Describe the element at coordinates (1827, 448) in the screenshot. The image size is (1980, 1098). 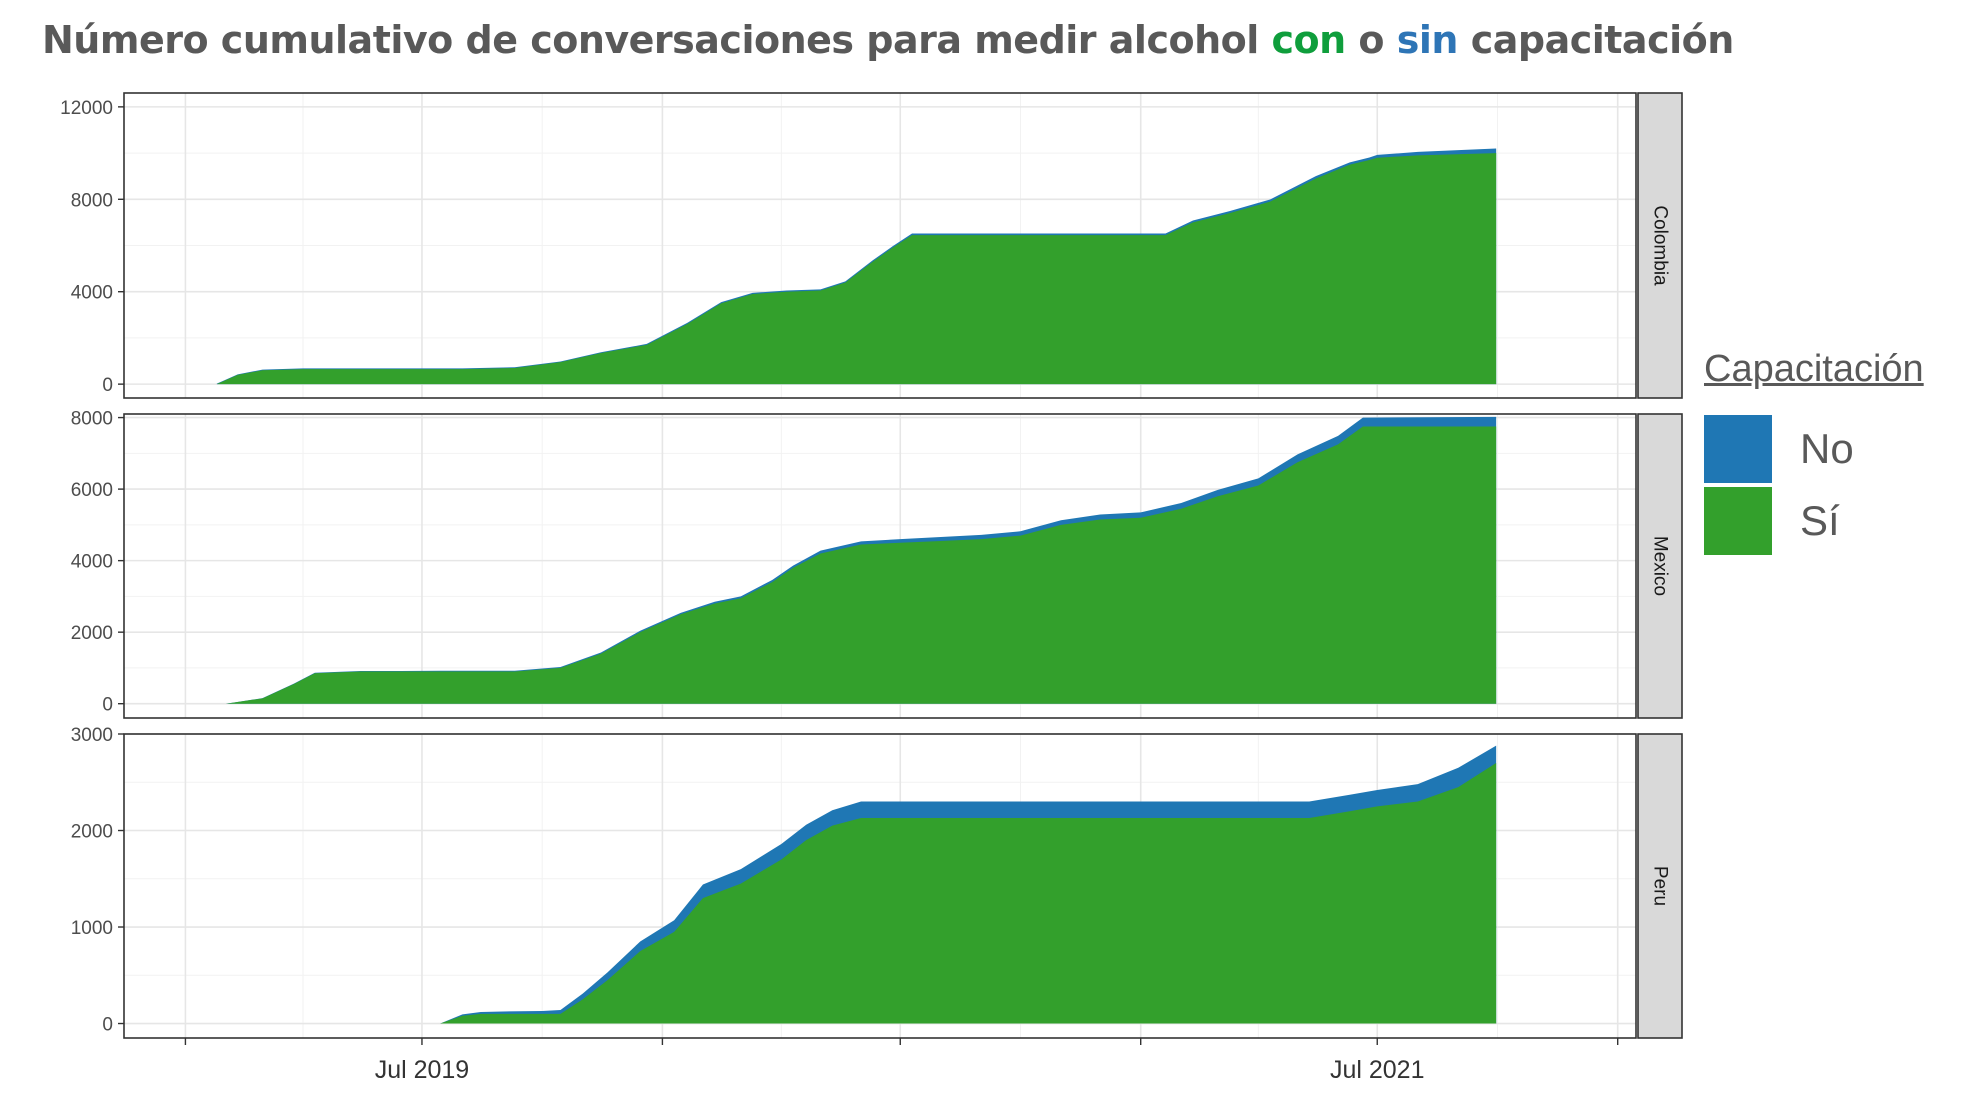
I see `legend-label-no: No` at that location.